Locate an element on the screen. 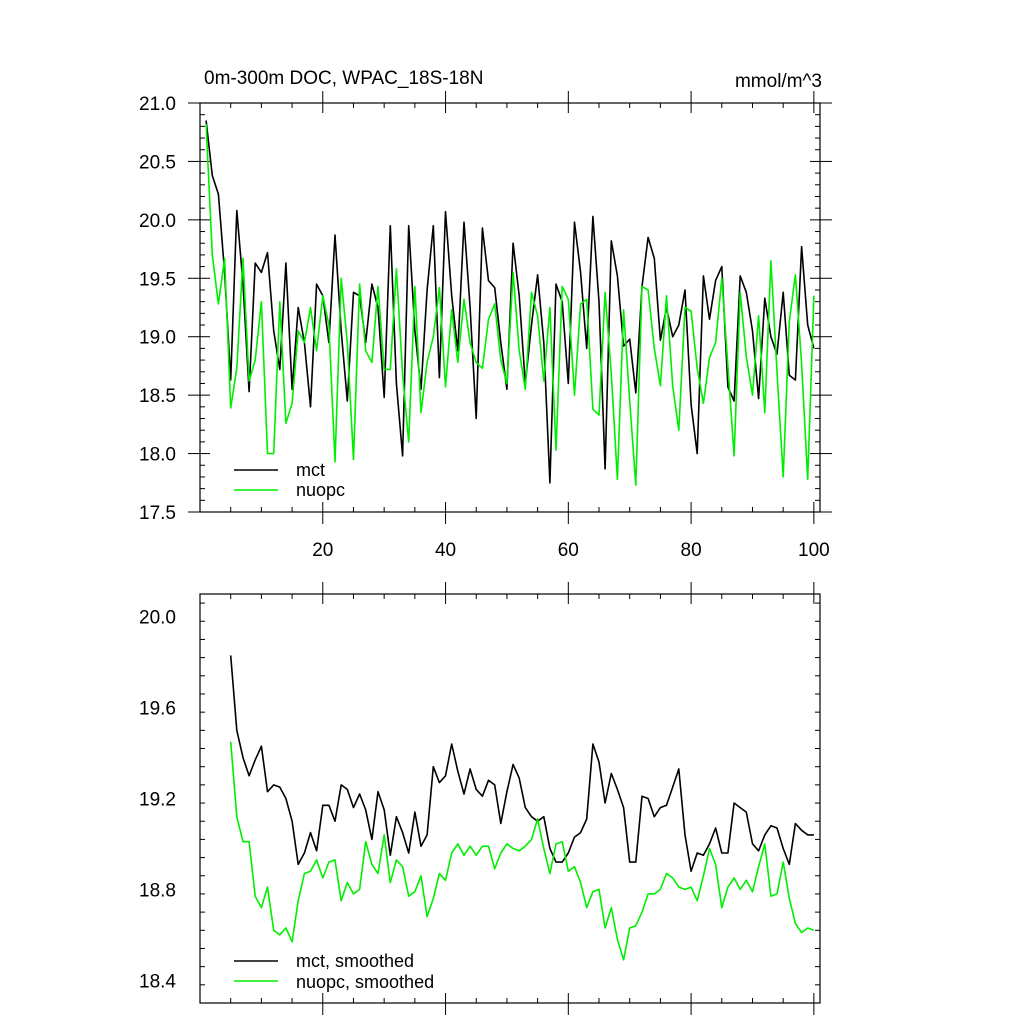 This screenshot has height=1024, width=1024. top-panel-title: 0m-300m DOC, WPAC_18S-18N is located at coordinates (343, 78).